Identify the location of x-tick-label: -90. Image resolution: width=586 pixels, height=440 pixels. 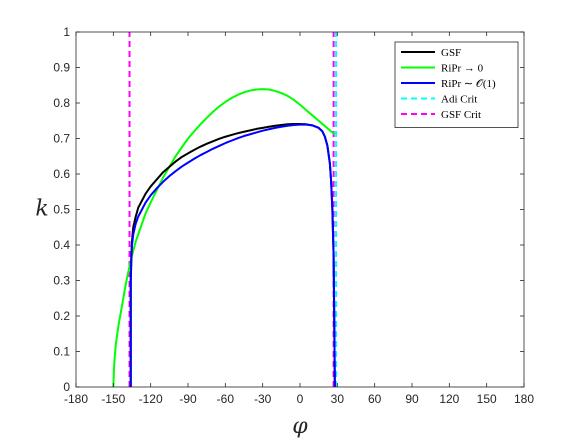
(188, 399).